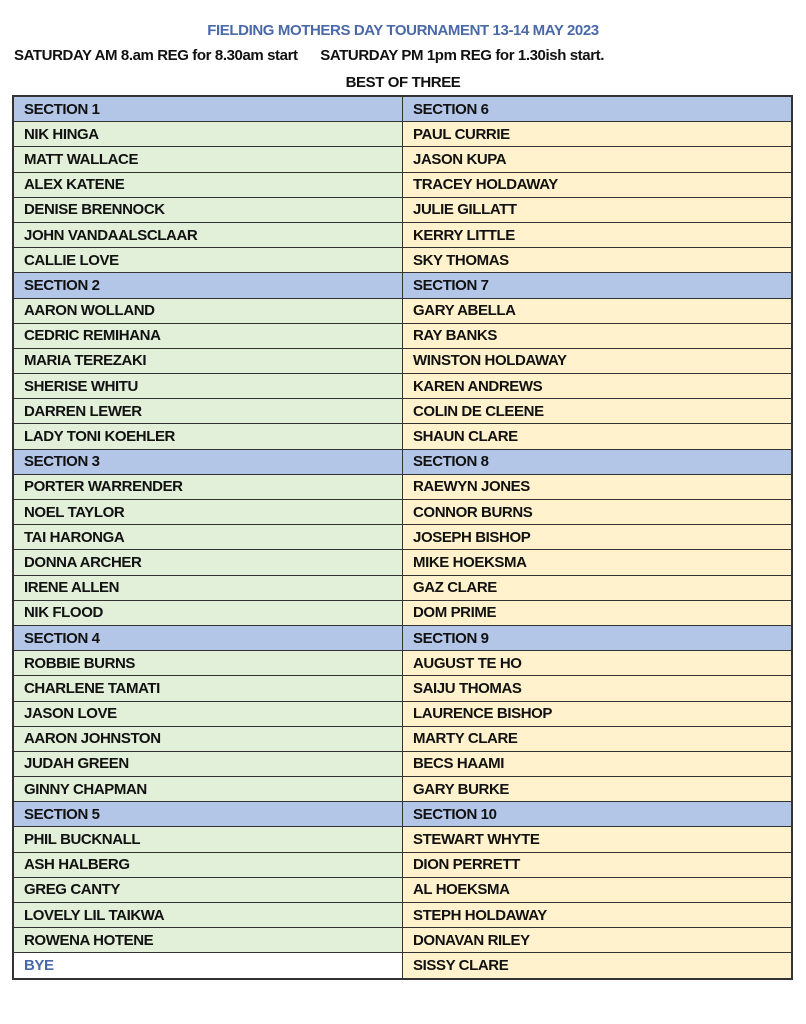  Describe the element at coordinates (207, 638) in the screenshot. I see `section-label: SECTION 4` at that location.